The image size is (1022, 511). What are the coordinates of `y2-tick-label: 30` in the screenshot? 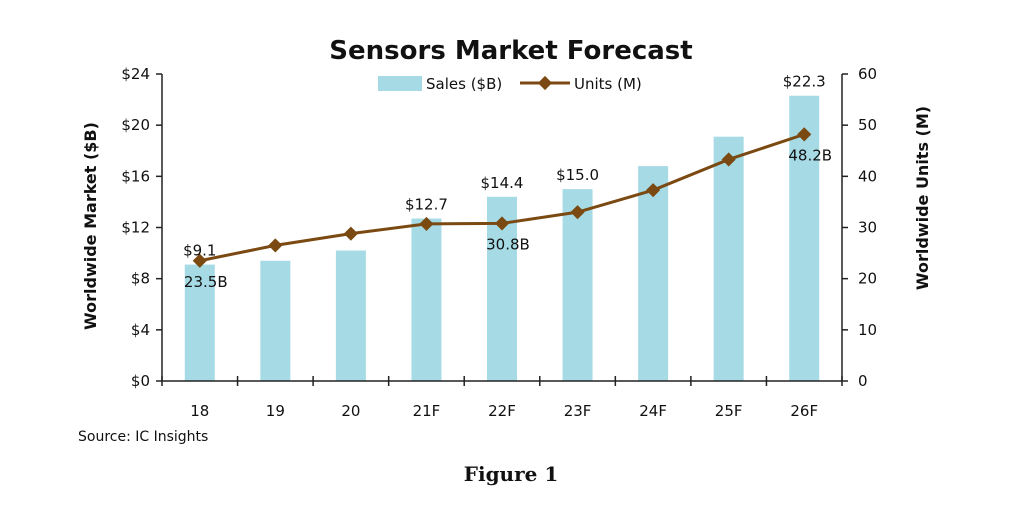 It's located at (867, 228).